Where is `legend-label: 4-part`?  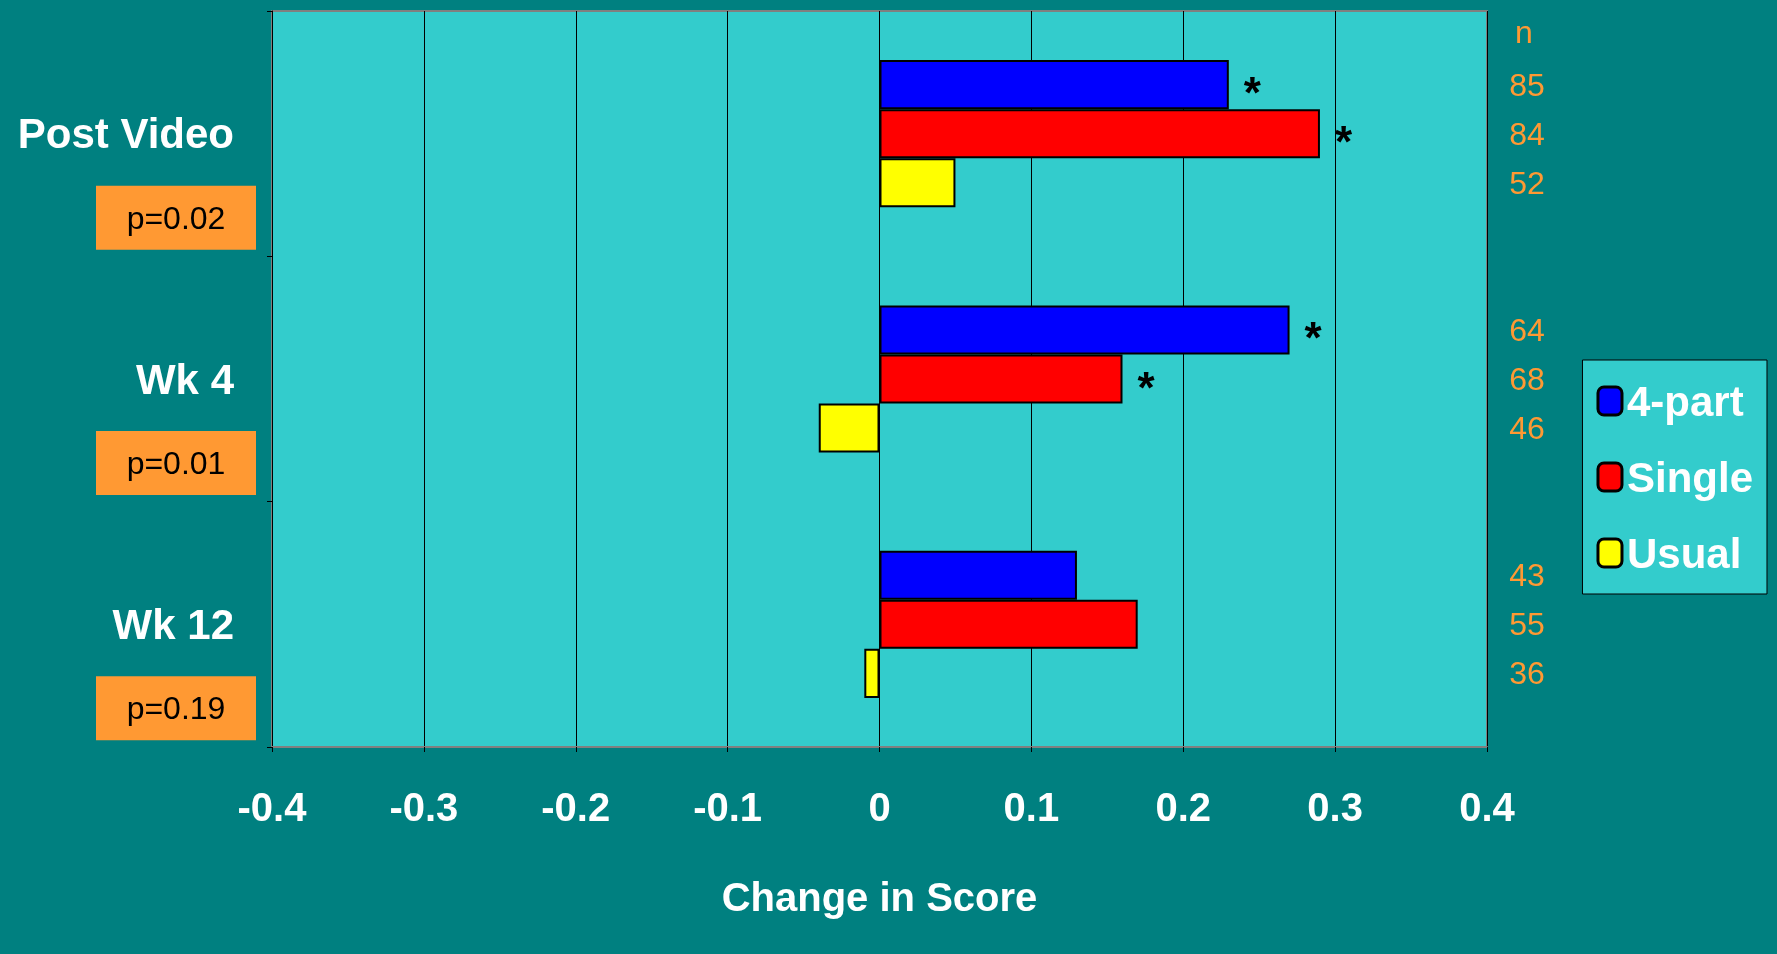 legend-label: 4-part is located at coordinates (1685, 401).